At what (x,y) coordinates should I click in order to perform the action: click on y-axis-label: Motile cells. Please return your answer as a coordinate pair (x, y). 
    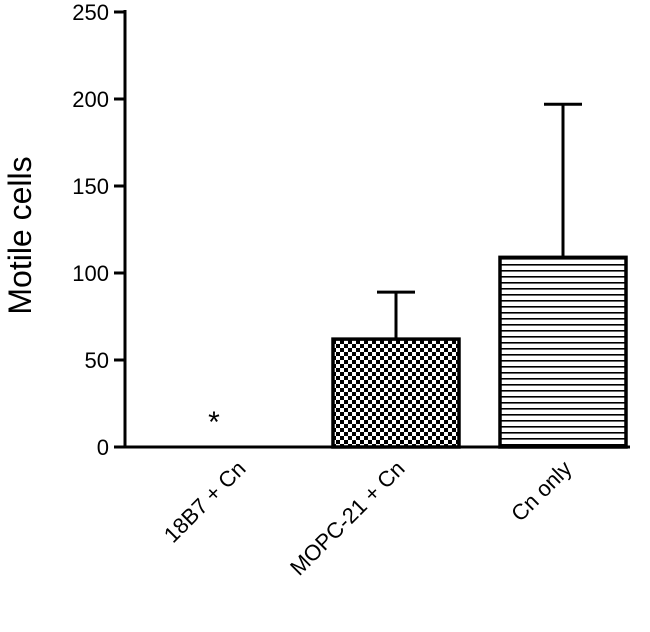
    Looking at the image, I should click on (20, 235).